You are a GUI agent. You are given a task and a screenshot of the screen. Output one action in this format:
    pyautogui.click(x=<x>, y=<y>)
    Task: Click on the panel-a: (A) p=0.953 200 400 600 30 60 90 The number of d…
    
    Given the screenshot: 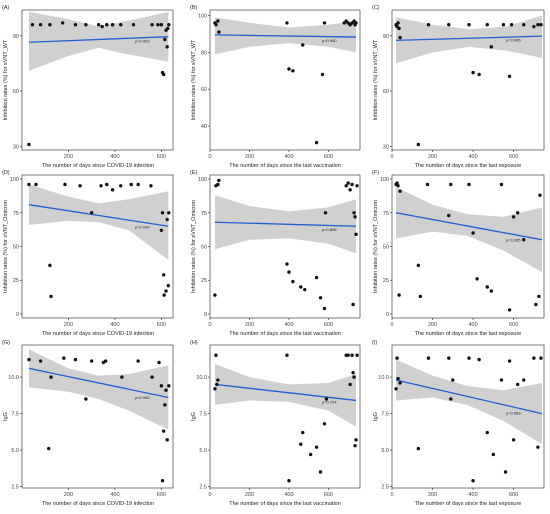 What is the action you would take?
    pyautogui.click(x=88, y=87)
    